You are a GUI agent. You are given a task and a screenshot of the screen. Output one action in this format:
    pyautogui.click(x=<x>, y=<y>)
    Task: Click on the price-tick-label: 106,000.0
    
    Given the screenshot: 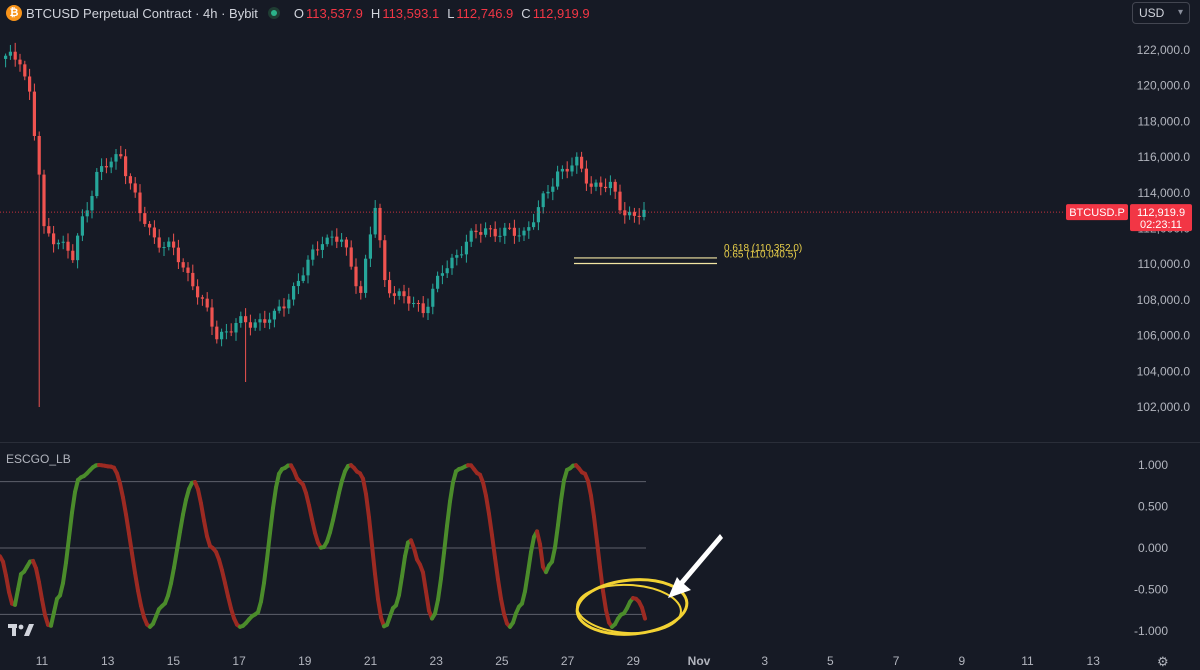 What is the action you would take?
    pyautogui.click(x=1164, y=336)
    